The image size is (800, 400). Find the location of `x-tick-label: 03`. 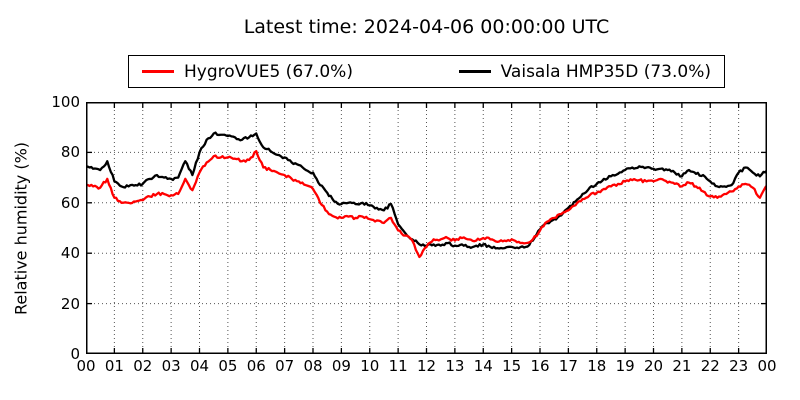

x-tick-label: 03 is located at coordinates (171, 366).